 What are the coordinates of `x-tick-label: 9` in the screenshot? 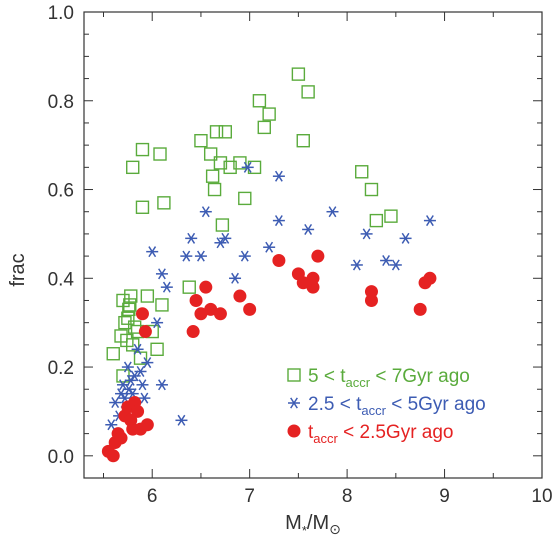 It's located at (444, 496).